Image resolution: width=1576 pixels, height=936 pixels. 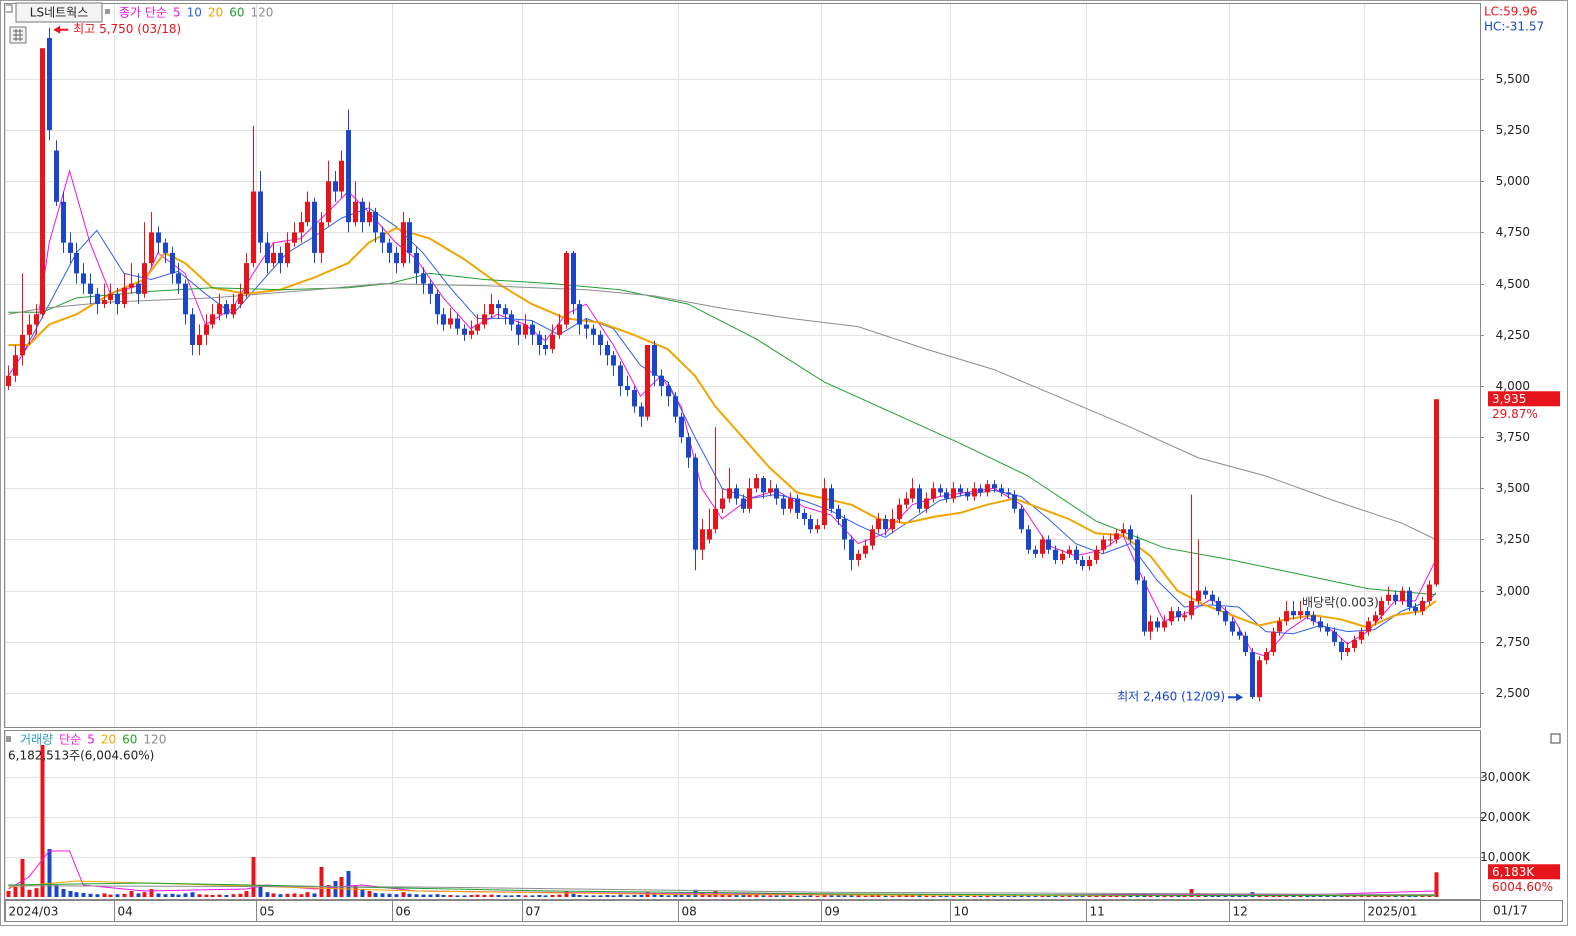 I want to click on x-tick-label: 2024/03, so click(x=34, y=912).